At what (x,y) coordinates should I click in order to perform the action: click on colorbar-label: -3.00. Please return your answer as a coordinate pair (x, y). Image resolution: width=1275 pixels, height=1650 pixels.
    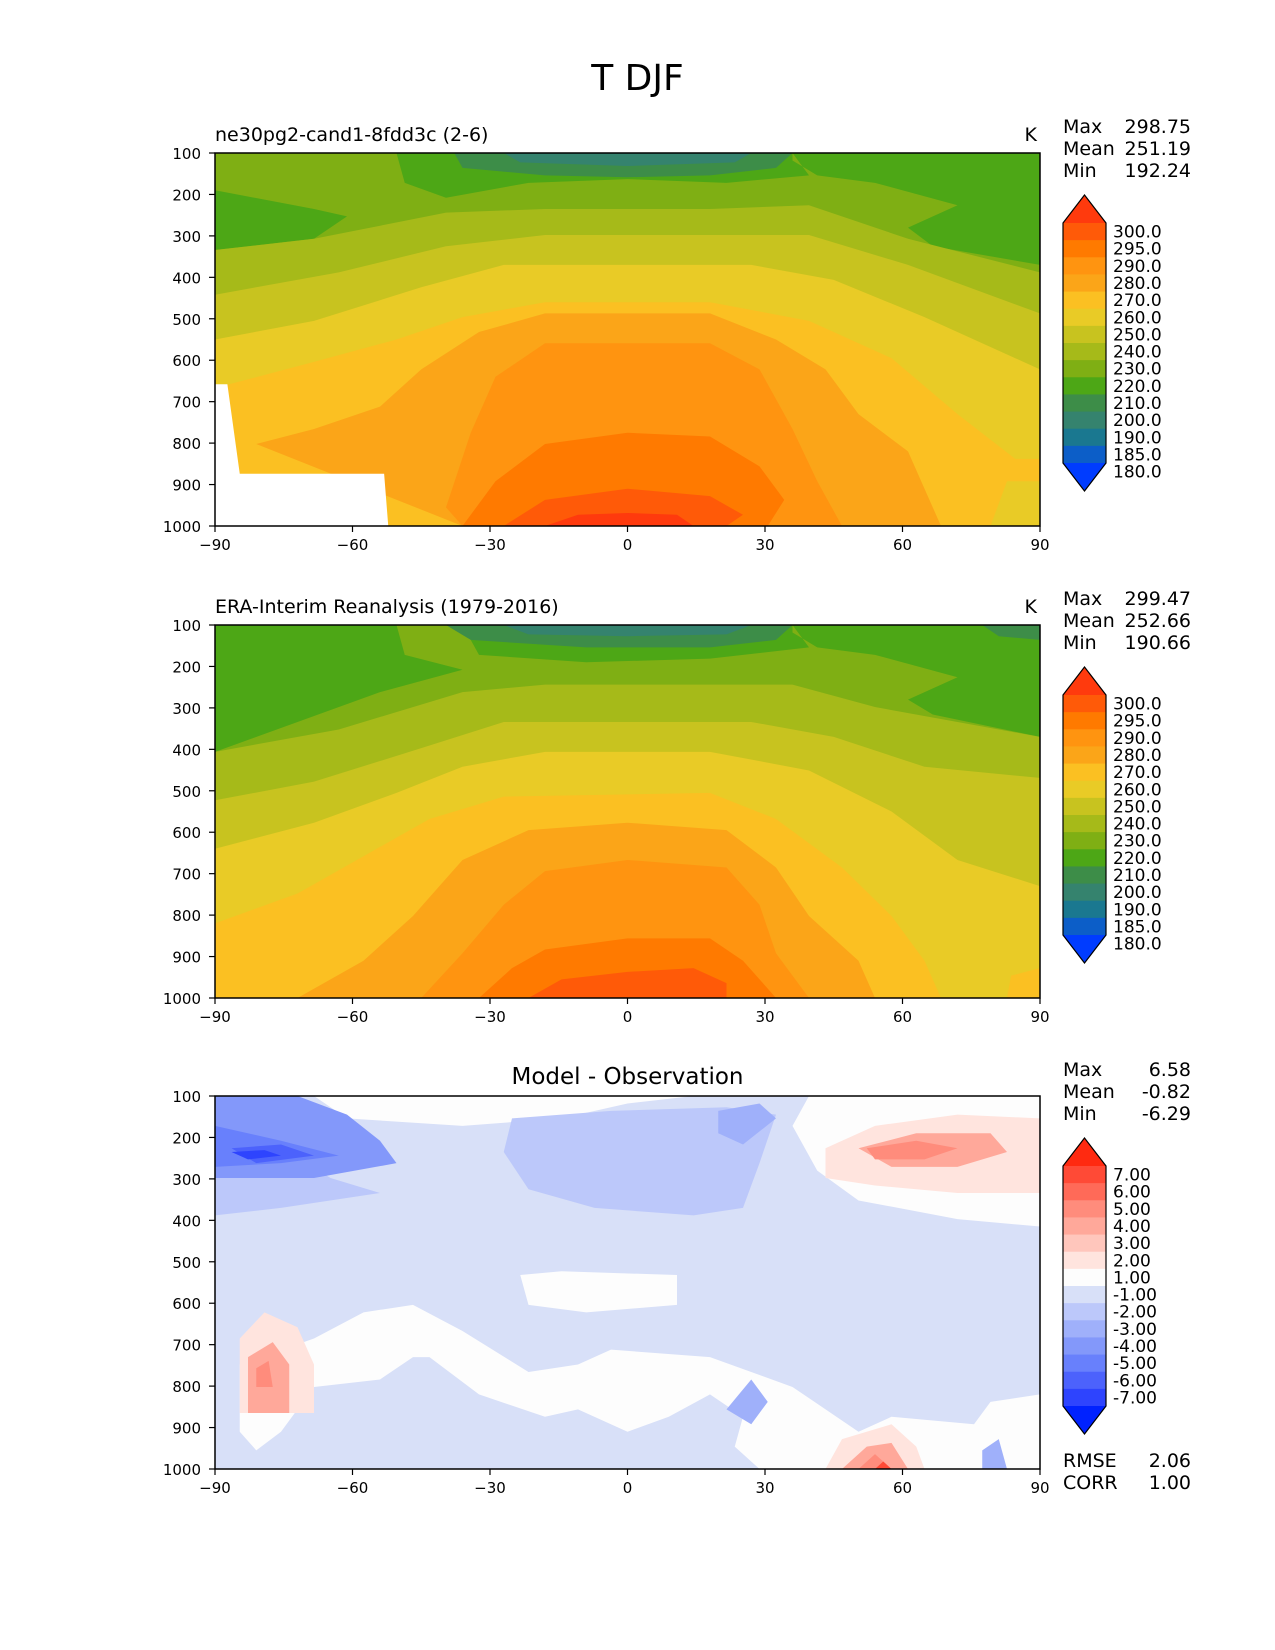
    Looking at the image, I should click on (1135, 1330).